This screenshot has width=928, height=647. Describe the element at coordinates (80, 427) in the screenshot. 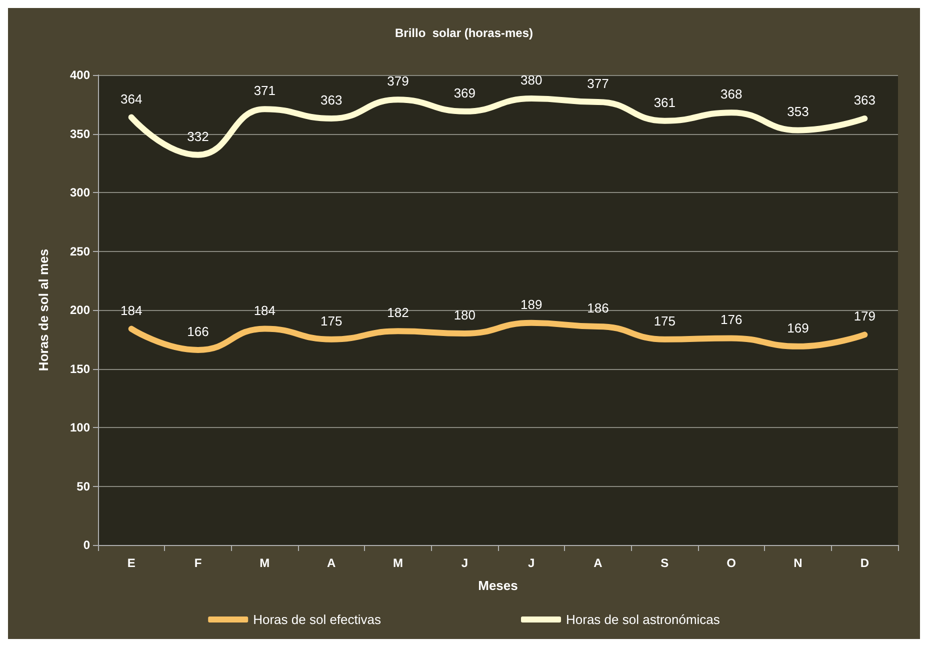

I see `y-tick-label: 100` at that location.